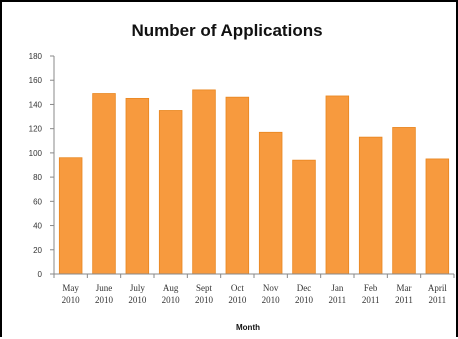  What do you see at coordinates (104, 294) in the screenshot?
I see `x-tick-label: June 2010` at bounding box center [104, 294].